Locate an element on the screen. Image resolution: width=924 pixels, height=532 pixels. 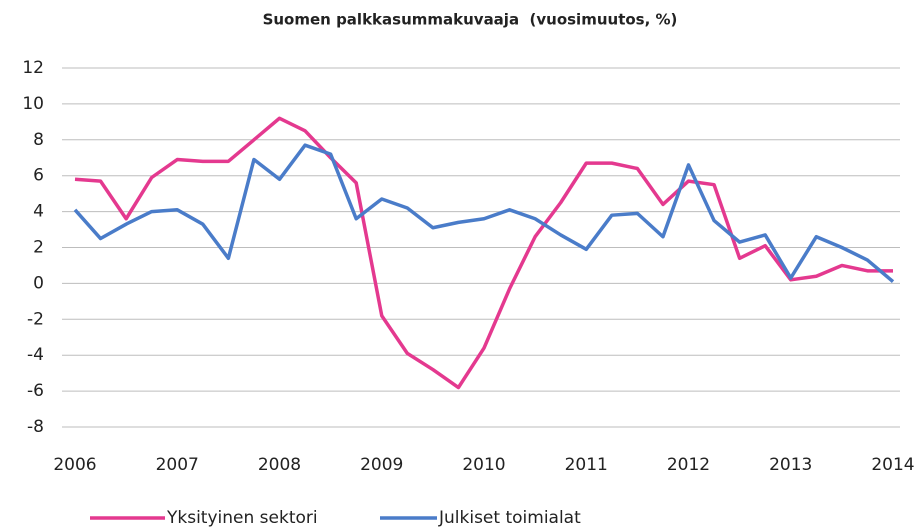
x-tick-label: 2007 is located at coordinates (177, 465).